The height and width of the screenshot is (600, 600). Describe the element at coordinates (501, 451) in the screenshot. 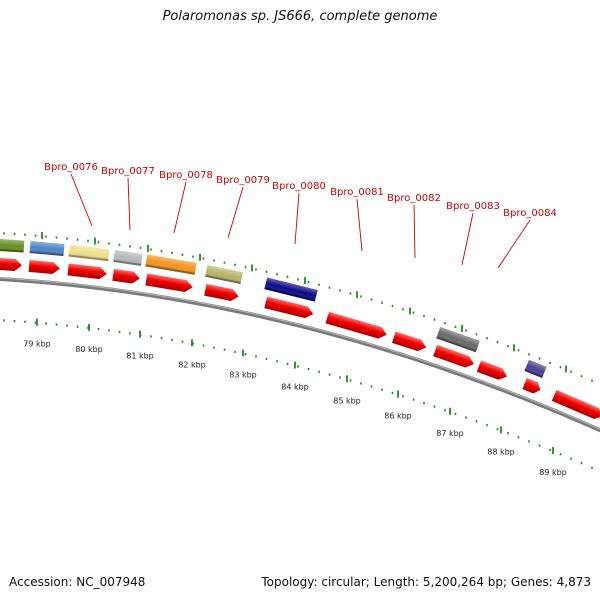

I see `scale-label: 88 kbp` at that location.